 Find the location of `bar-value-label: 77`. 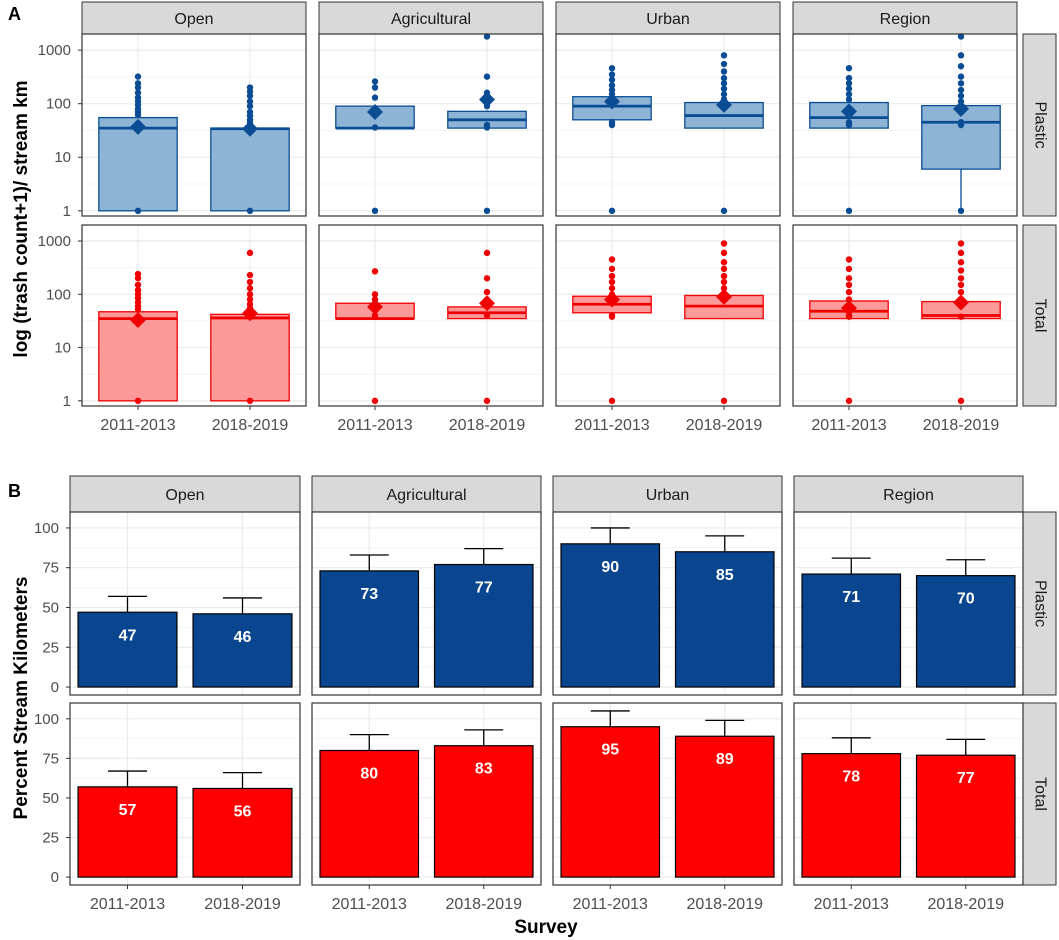

bar-value-label: 77 is located at coordinates (966, 778).